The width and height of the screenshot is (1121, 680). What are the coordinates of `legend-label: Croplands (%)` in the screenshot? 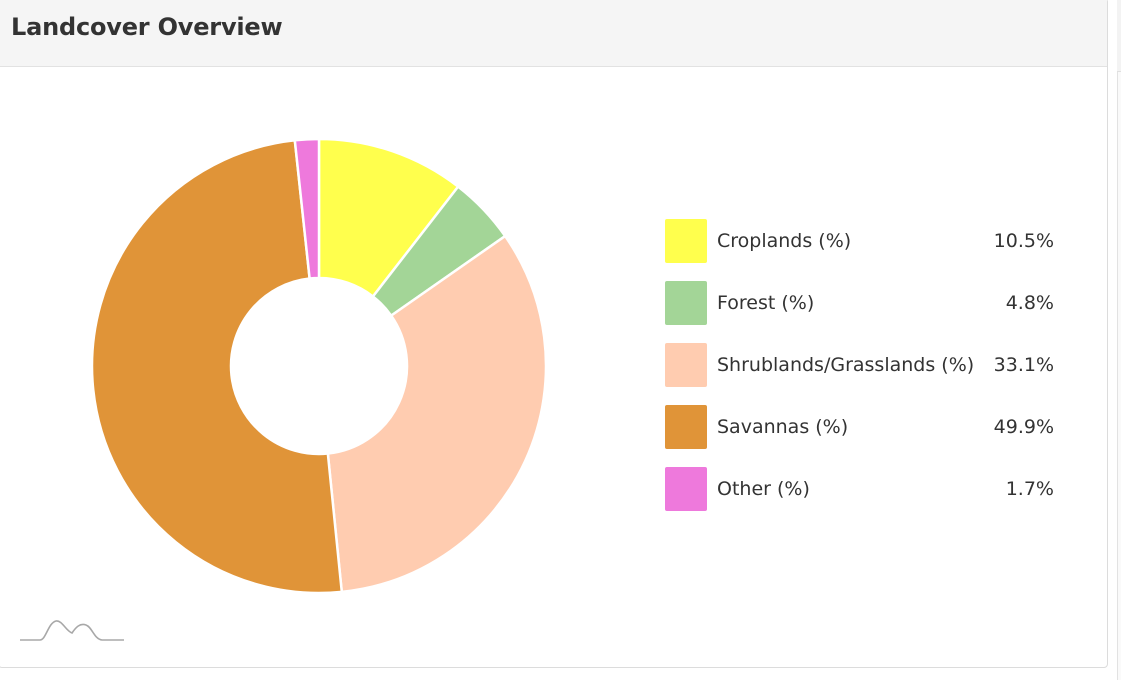 It's located at (784, 241).